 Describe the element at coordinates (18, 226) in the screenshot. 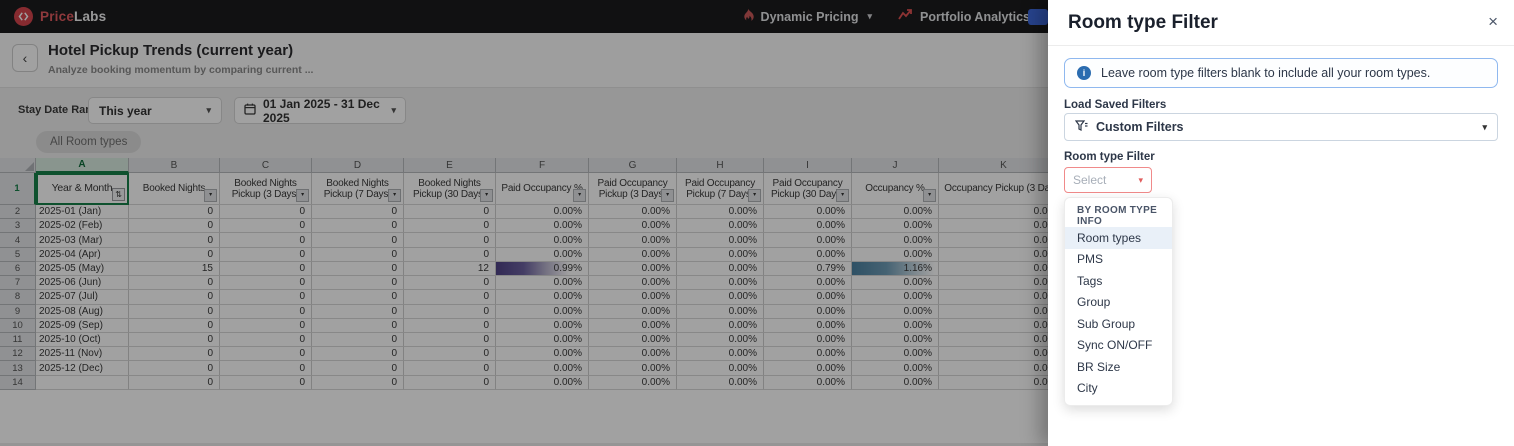

I see `row-number-3: 3` at that location.